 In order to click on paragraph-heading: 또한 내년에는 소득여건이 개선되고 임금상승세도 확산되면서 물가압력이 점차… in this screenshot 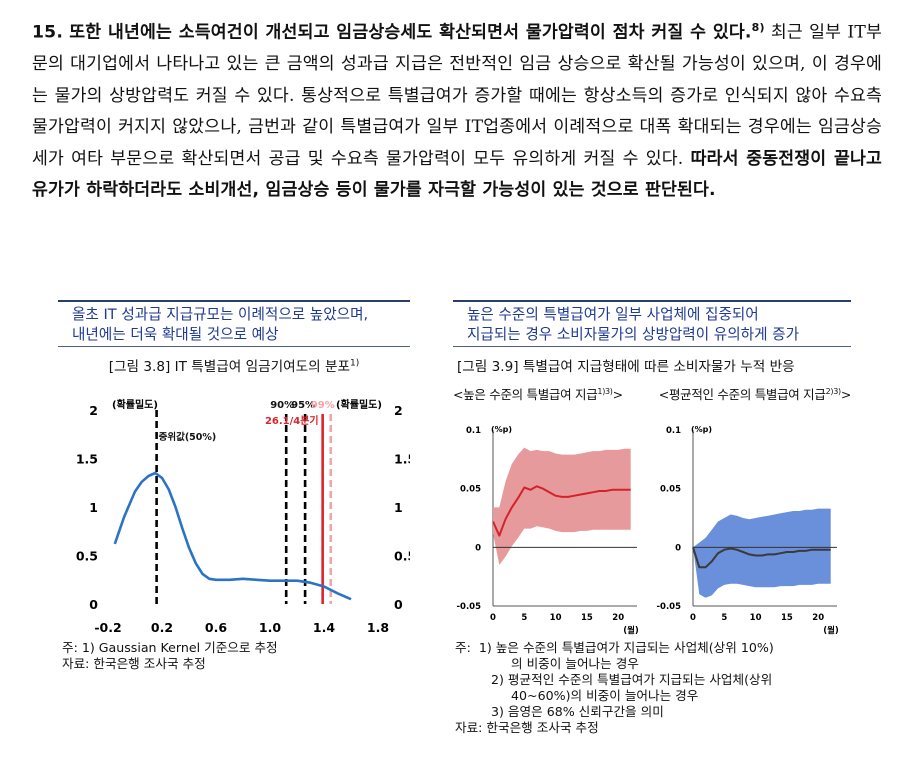, I will do `click(410, 32)`.